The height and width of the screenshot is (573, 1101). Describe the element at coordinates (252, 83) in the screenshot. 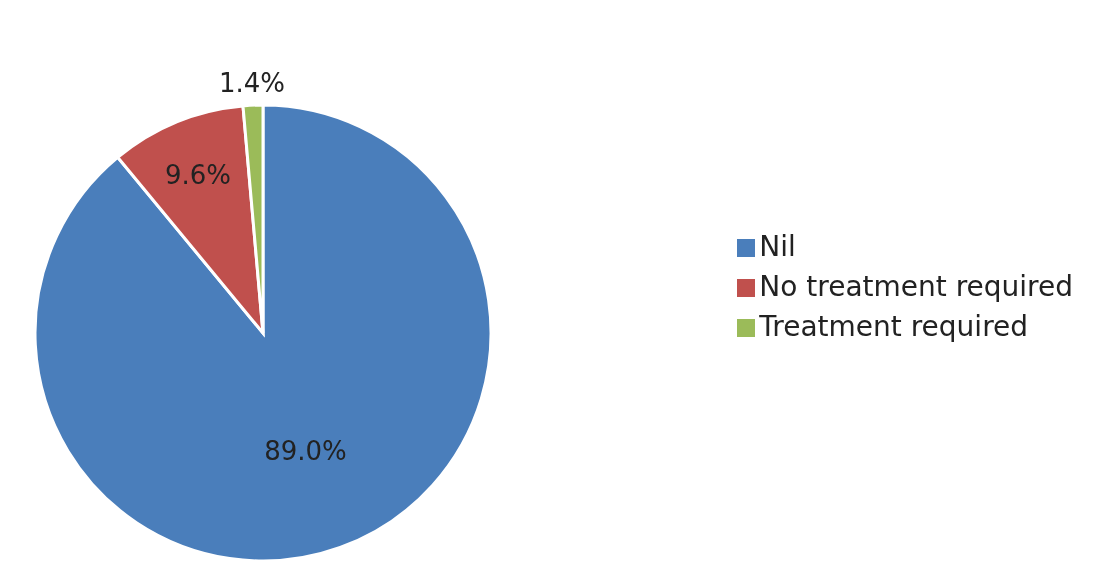

I see `data-label: 1.4%` at that location.